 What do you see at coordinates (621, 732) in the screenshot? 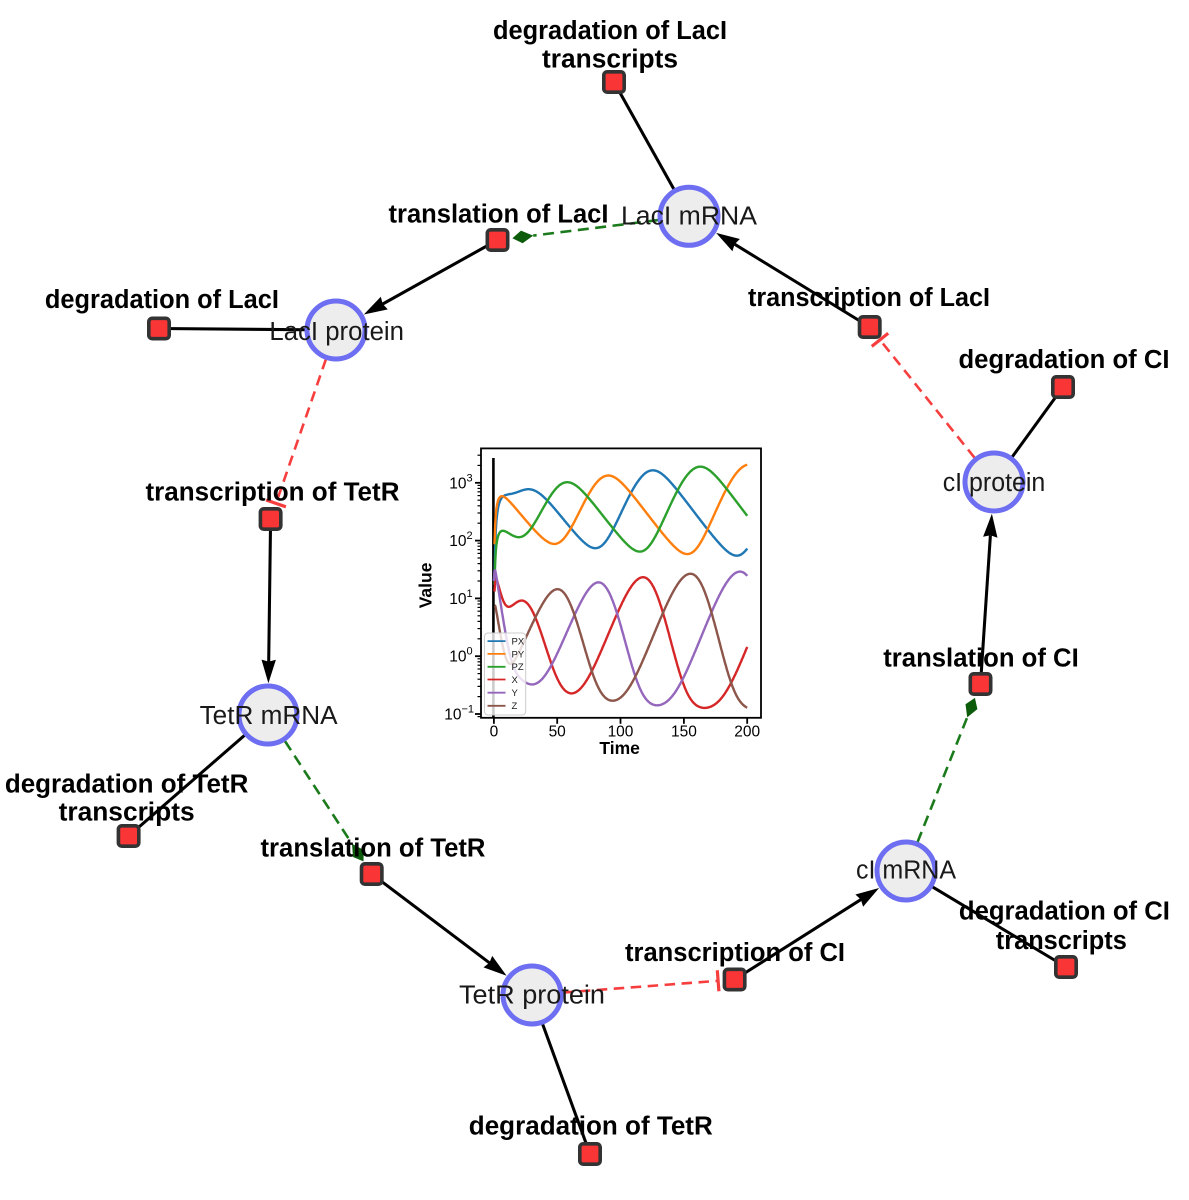
I see `svg-text: 100` at bounding box center [621, 732].